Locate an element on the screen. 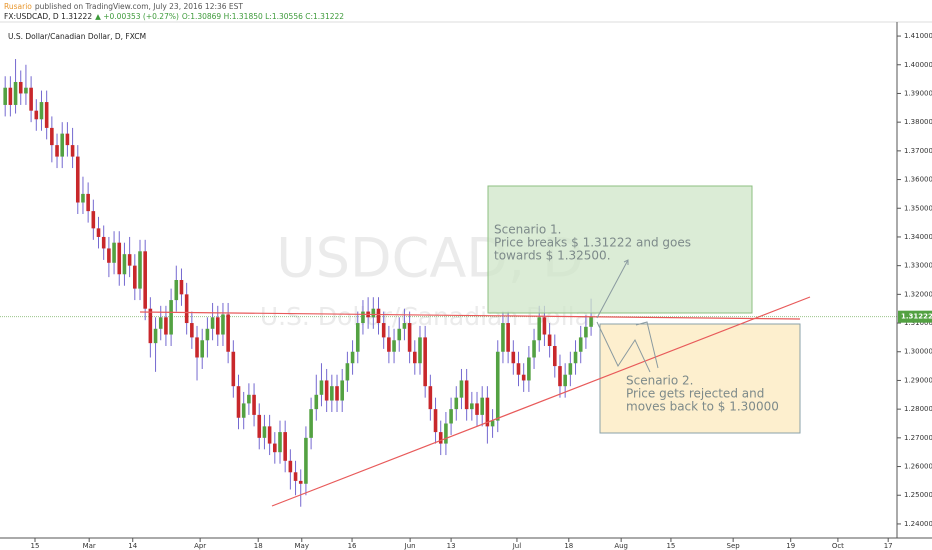 This screenshot has height=550, width=932. y-tick-label: 1.30000 is located at coordinates (918, 352).